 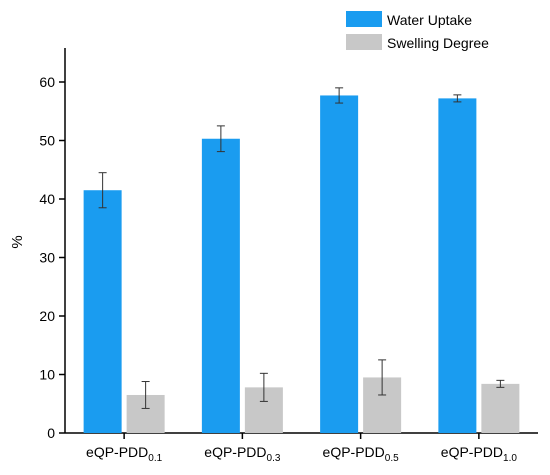 I want to click on x-tick-label: eQP-PDD0.3, so click(x=242, y=454).